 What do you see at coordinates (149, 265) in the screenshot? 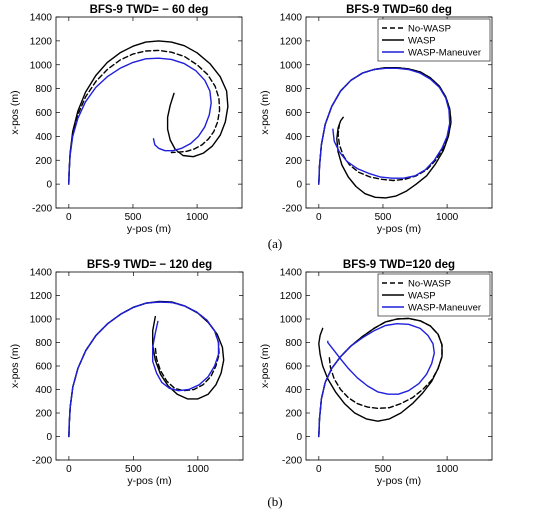
I see `chart-title: BFS-9 TWD= − 120 deg` at bounding box center [149, 265].